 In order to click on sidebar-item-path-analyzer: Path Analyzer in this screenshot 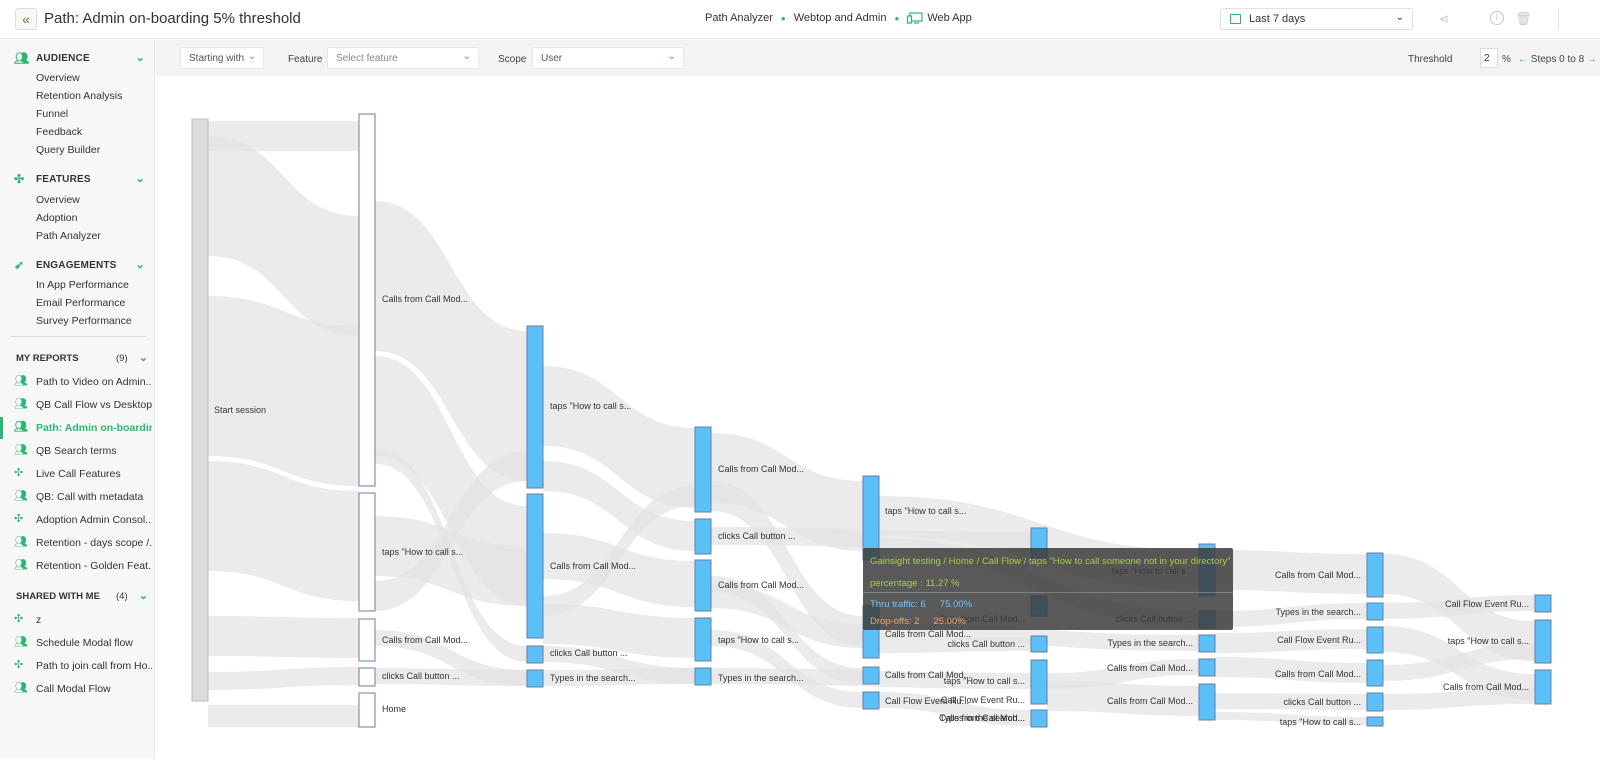, I will do `click(68, 236)`.